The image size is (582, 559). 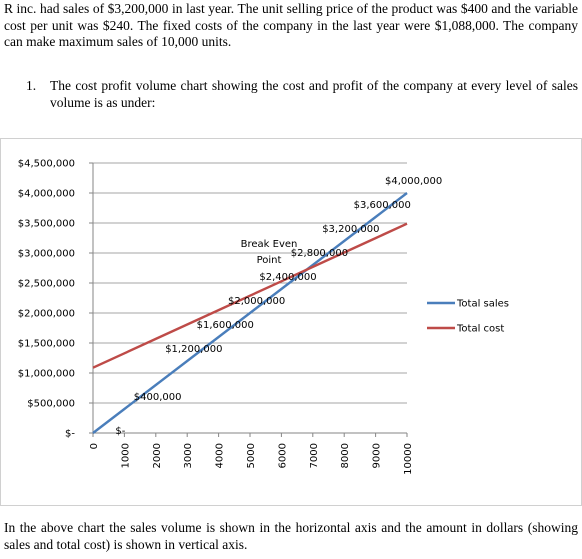 I want to click on x-tick-label: 6000, so click(x=282, y=455).